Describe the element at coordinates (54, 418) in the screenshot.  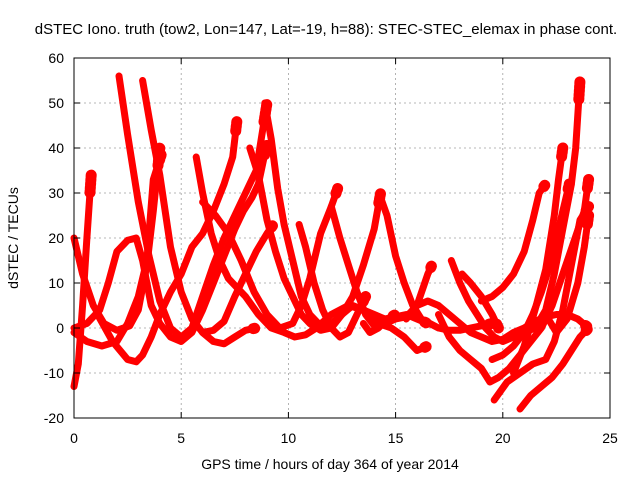
I see `y-tick-label: -20` at that location.